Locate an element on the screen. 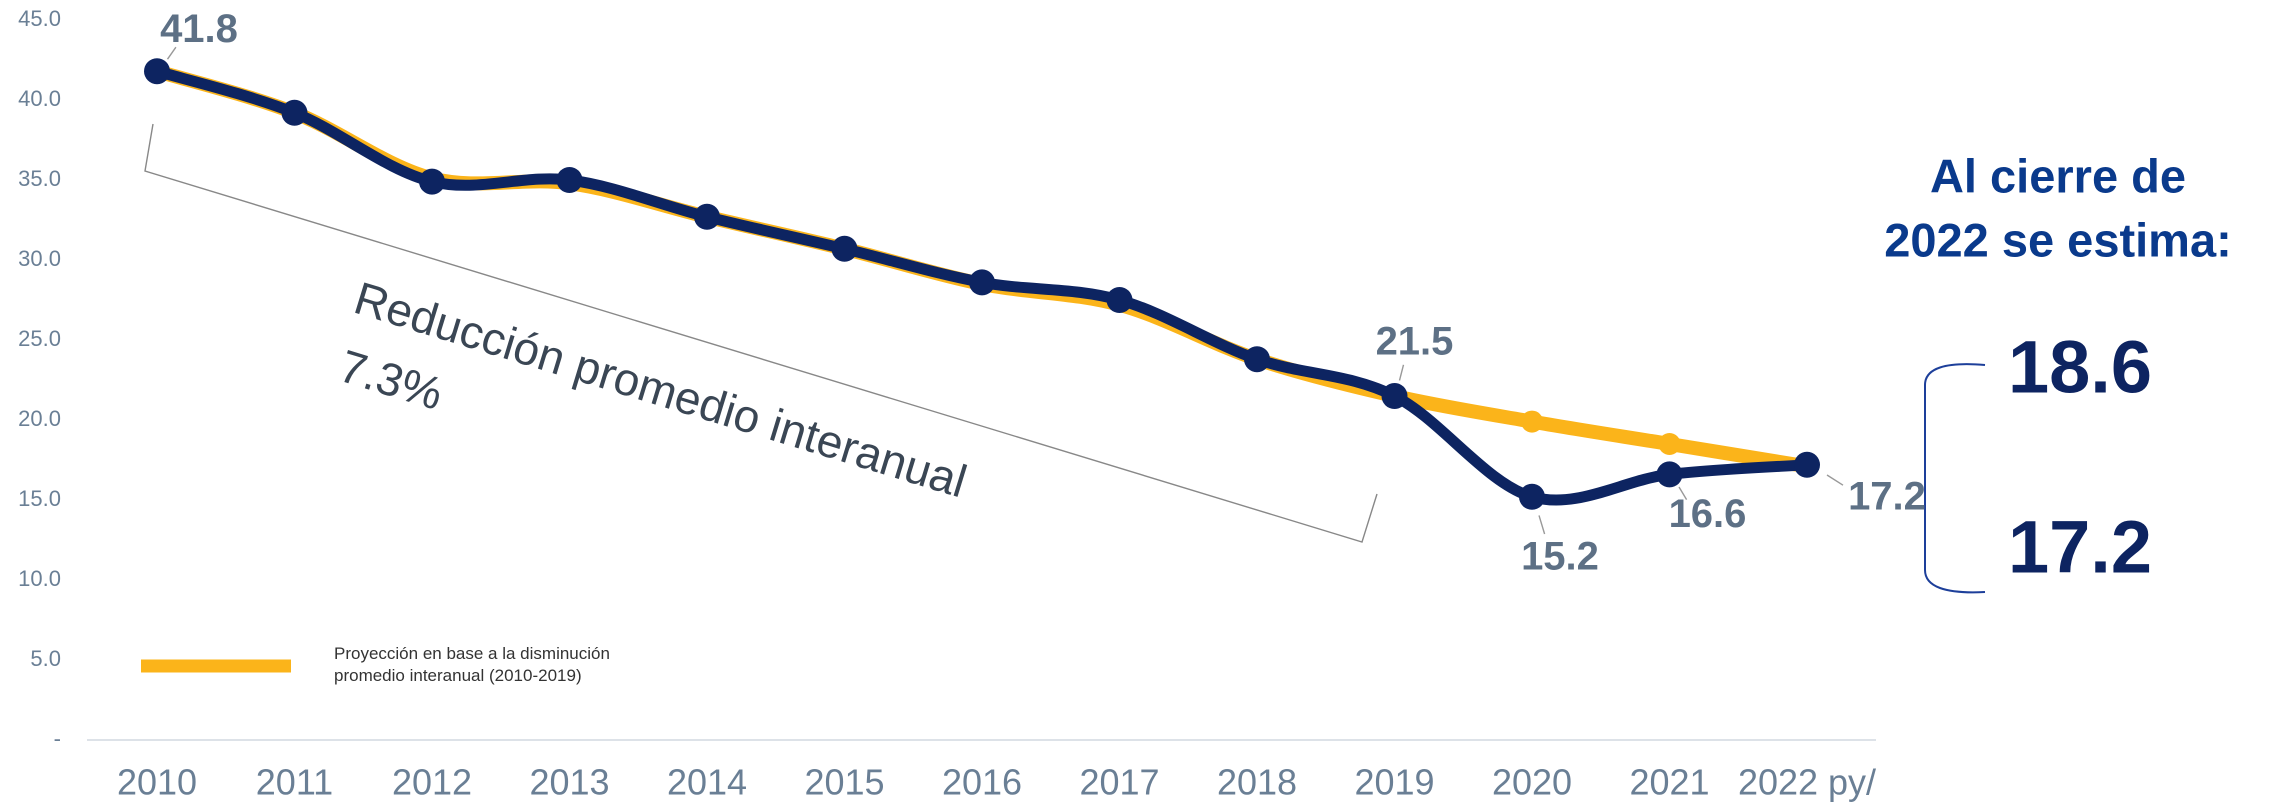 The width and height of the screenshot is (2280, 805). y-tick-label: 35.0 is located at coordinates (39, 178).